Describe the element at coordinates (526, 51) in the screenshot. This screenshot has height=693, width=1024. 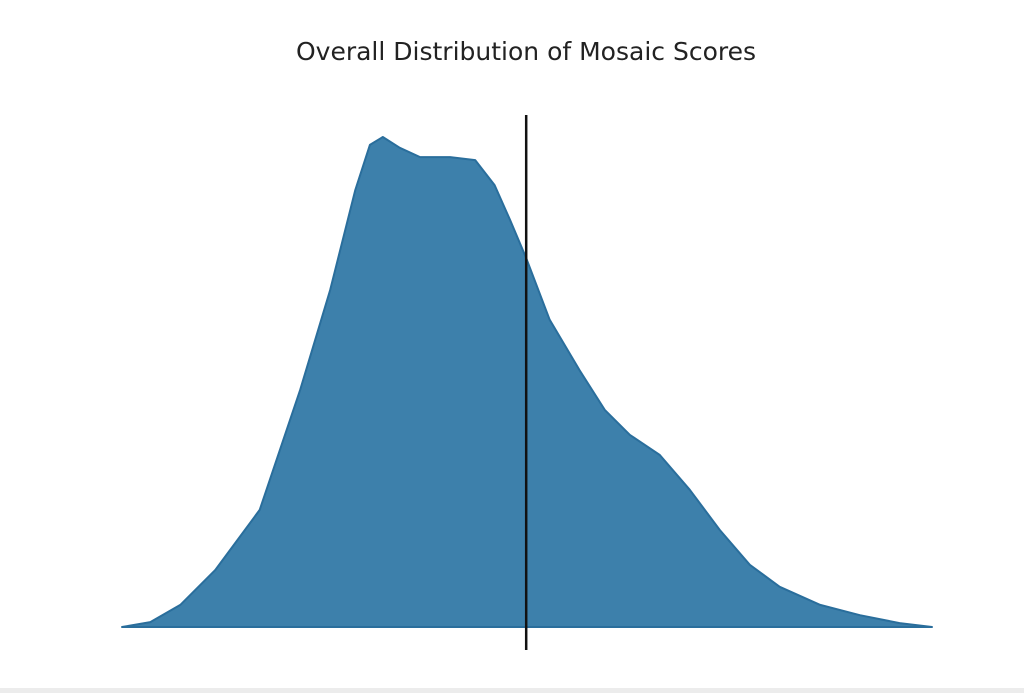
I see `chart-title: Overall Distribution of Mosaic Scores` at that location.